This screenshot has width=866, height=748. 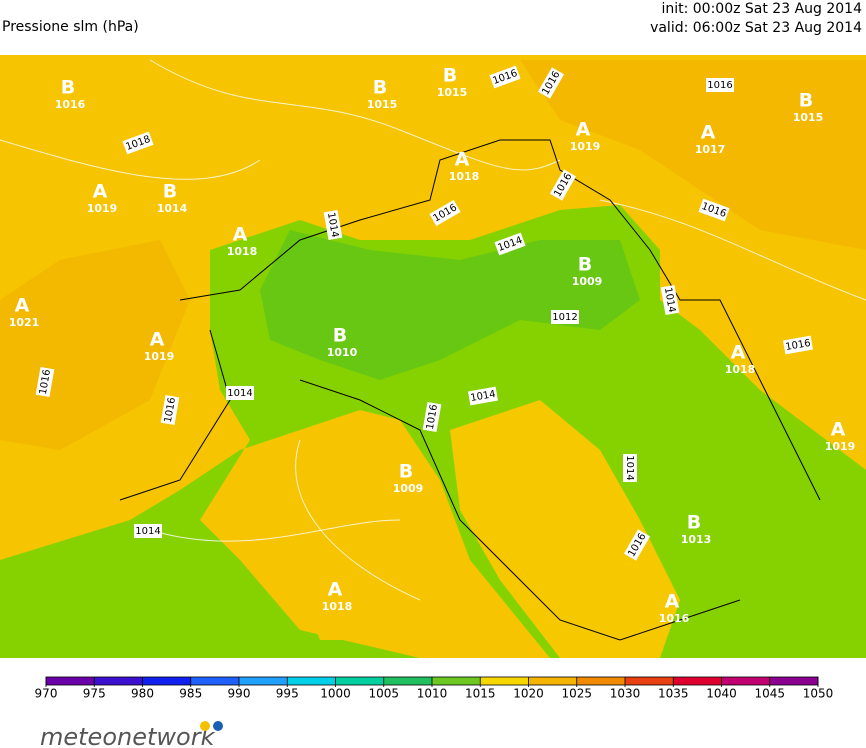 What do you see at coordinates (769, 694) in the screenshot?
I see `colorbar-tick-label: 1045` at bounding box center [769, 694].